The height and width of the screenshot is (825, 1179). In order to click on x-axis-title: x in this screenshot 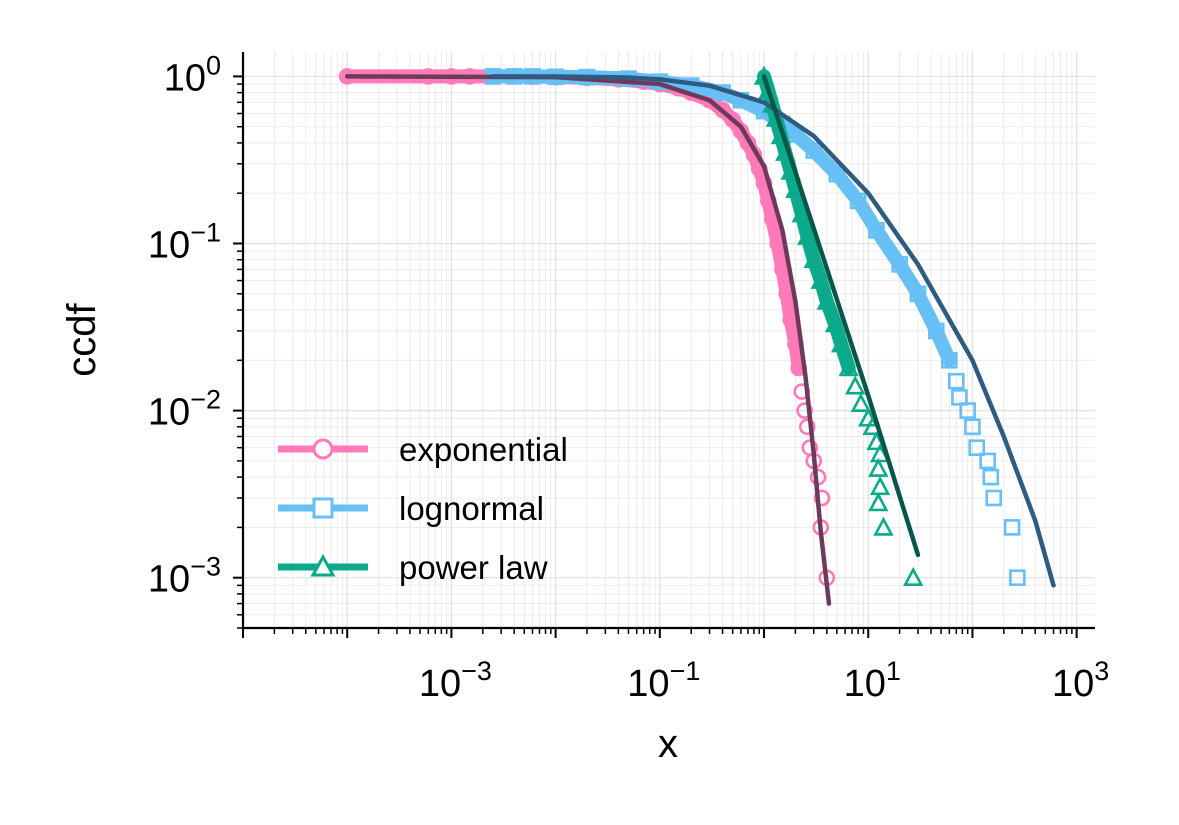, I will do `click(668, 744)`.